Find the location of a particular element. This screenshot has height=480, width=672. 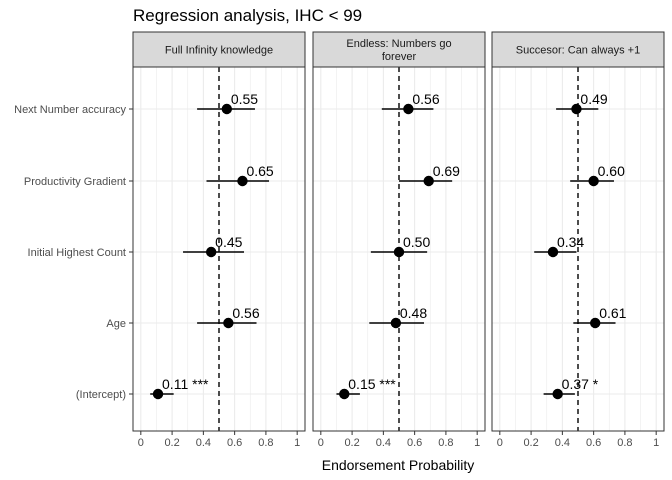

data-label: 0.61 is located at coordinates (612, 313).